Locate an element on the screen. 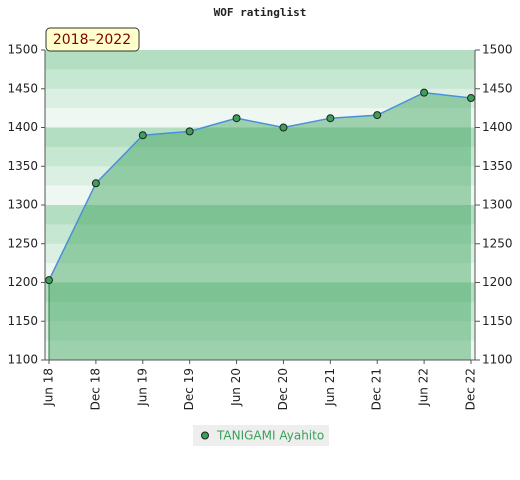  x-tick-label: Dec 22 is located at coordinates (471, 389).